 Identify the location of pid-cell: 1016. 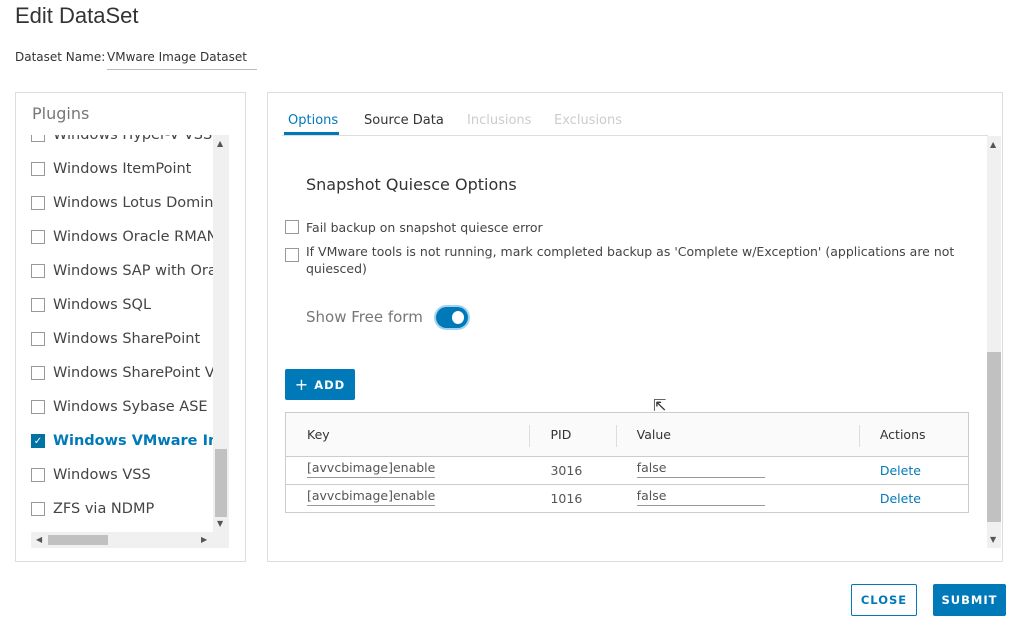
(572, 498).